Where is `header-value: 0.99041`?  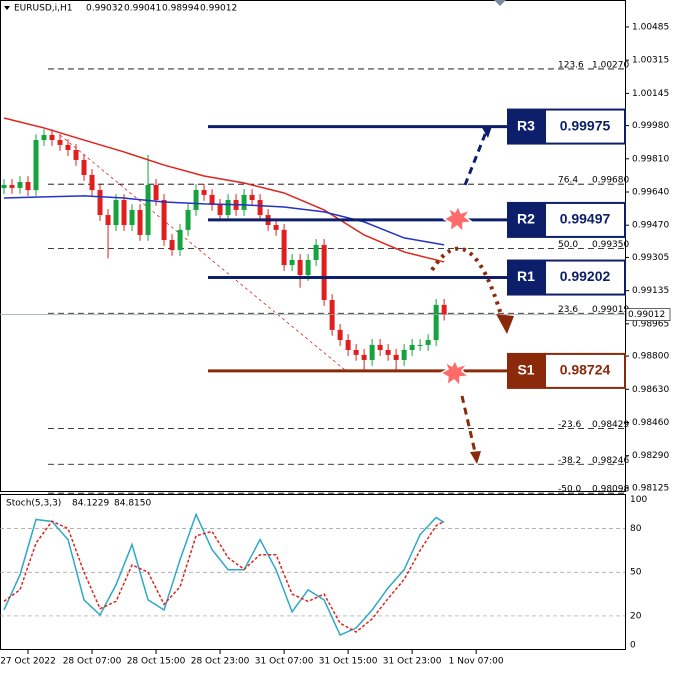 header-value: 0.99041 is located at coordinates (142, 9).